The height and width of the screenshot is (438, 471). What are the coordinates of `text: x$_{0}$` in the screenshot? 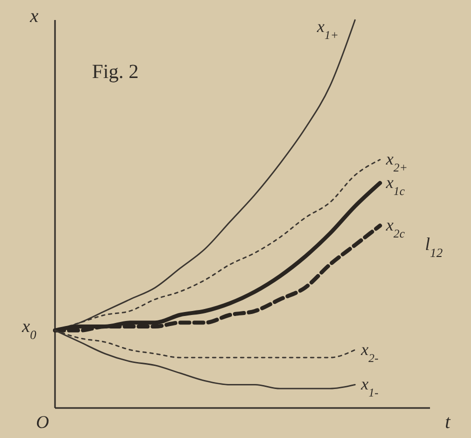 It's located at (29, 329).